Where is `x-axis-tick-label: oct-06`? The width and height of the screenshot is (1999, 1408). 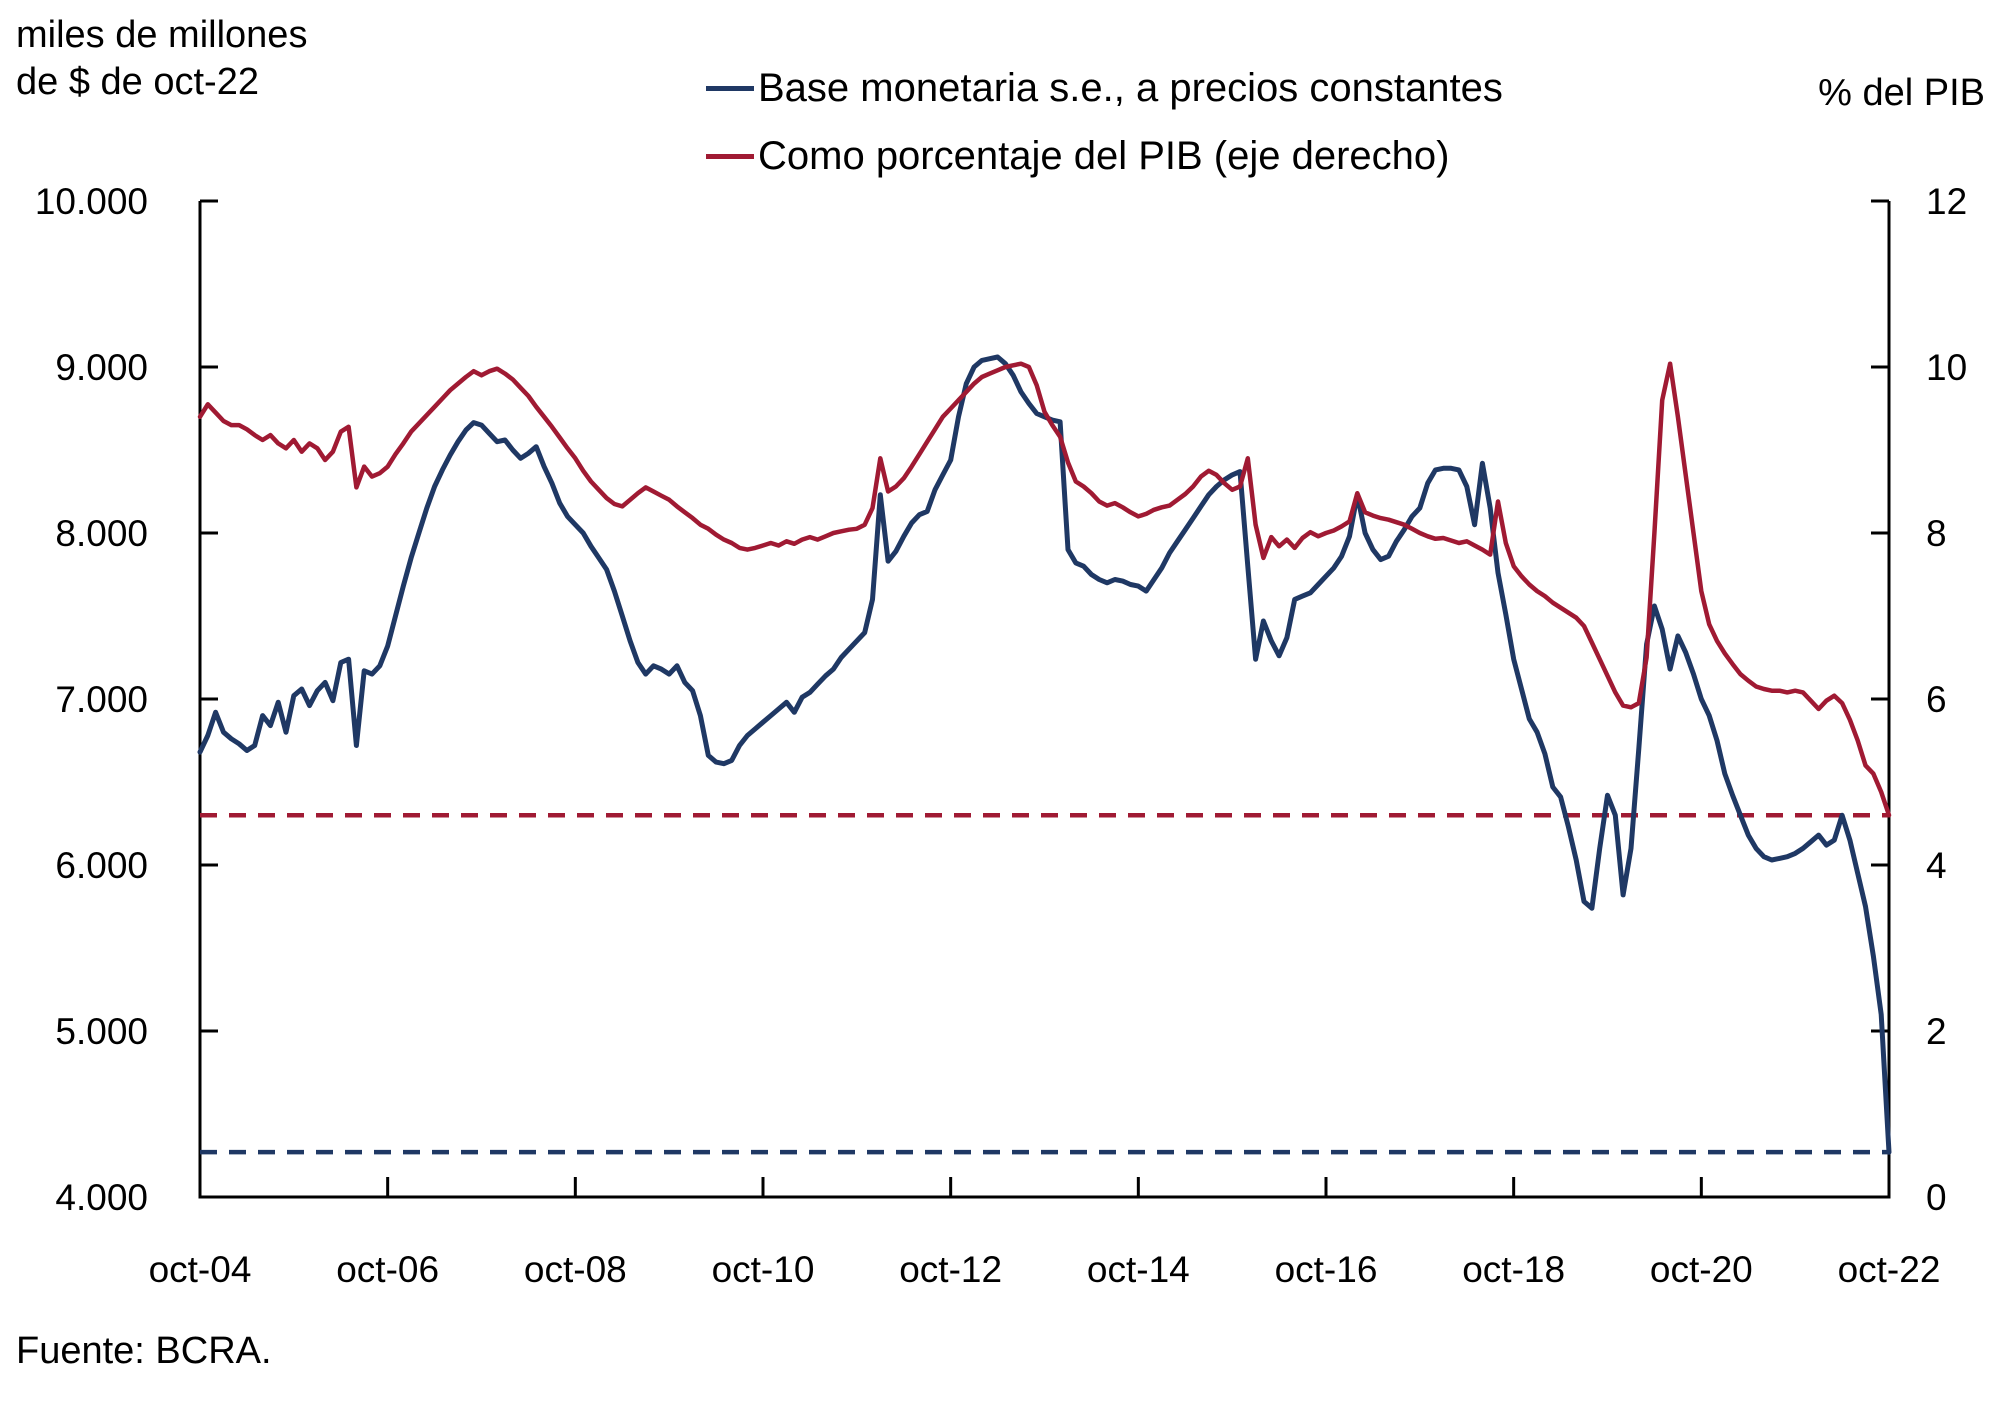 x-axis-tick-label: oct-06 is located at coordinates (387, 1269).